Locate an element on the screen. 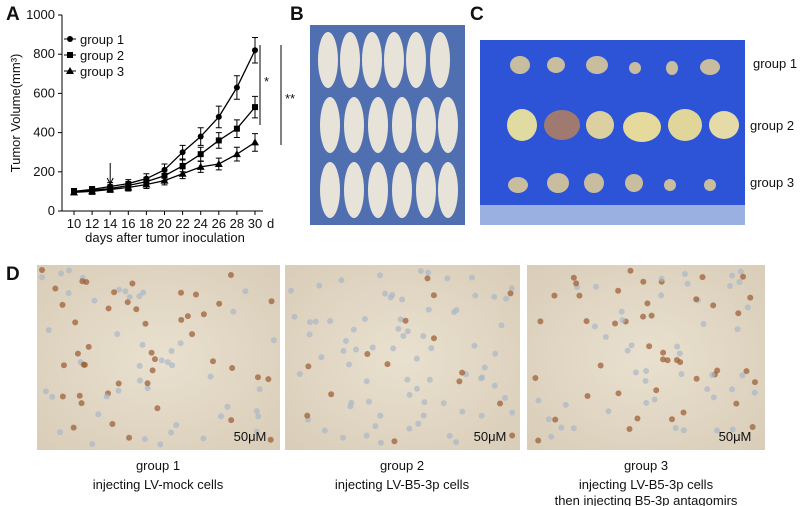 This screenshot has height=506, width=800. ihc-image is located at coordinates (646, 357).